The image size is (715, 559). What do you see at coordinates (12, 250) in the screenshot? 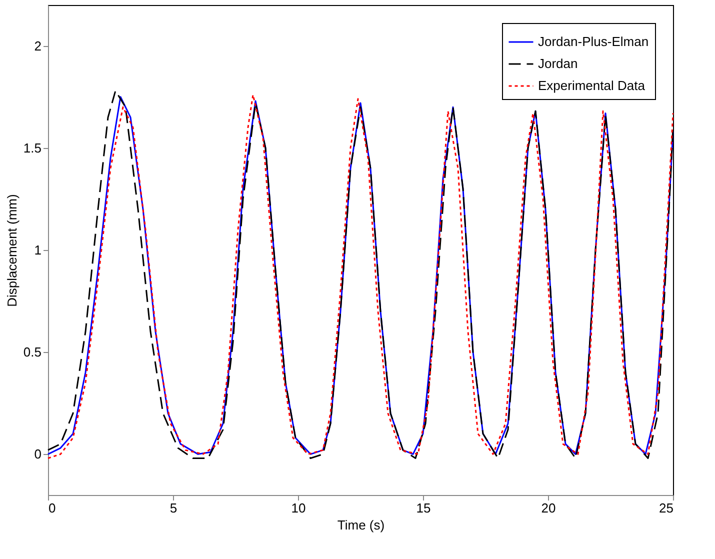
I see `y-axis-title: Displacement (mm)` at bounding box center [12, 250].